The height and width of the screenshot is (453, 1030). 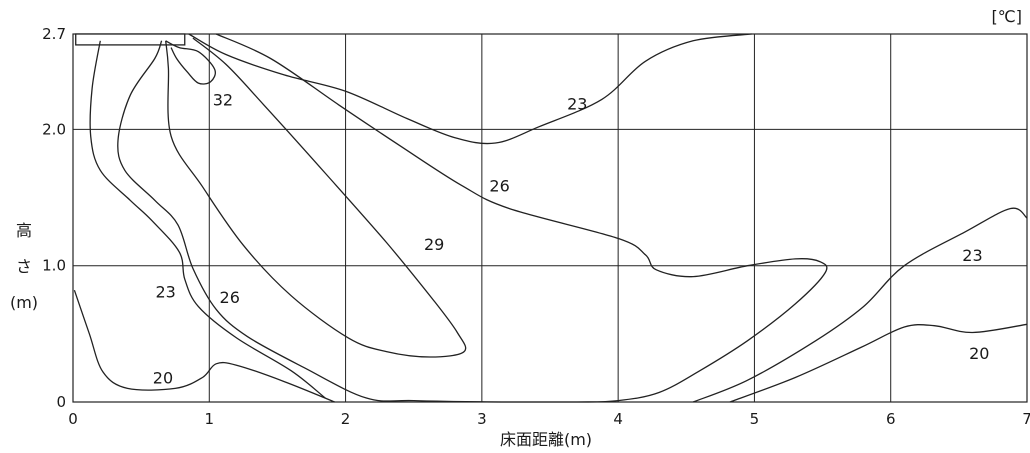 What do you see at coordinates (24, 230) in the screenshot?
I see `y-axis-title-char-1: 高` at bounding box center [24, 230].